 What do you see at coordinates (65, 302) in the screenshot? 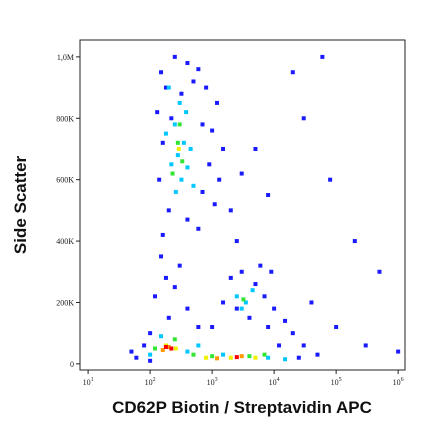
I see `y-tick-label: 200K` at bounding box center [65, 302].